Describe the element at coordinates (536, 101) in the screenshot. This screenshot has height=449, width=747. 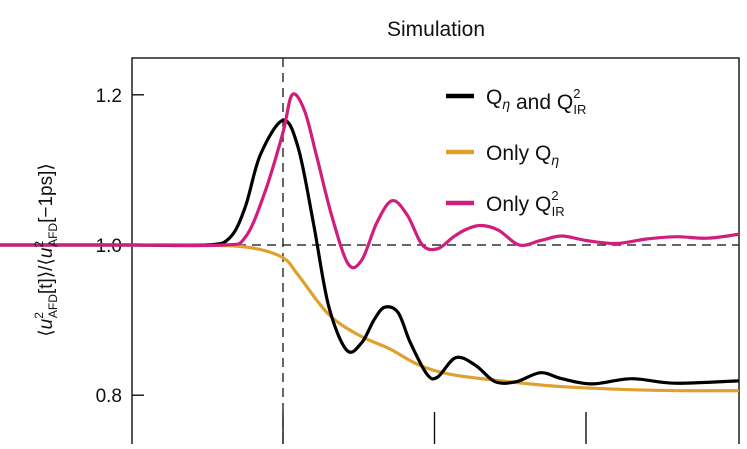
I see `legend-label: Qη and Q2 IR` at that location.